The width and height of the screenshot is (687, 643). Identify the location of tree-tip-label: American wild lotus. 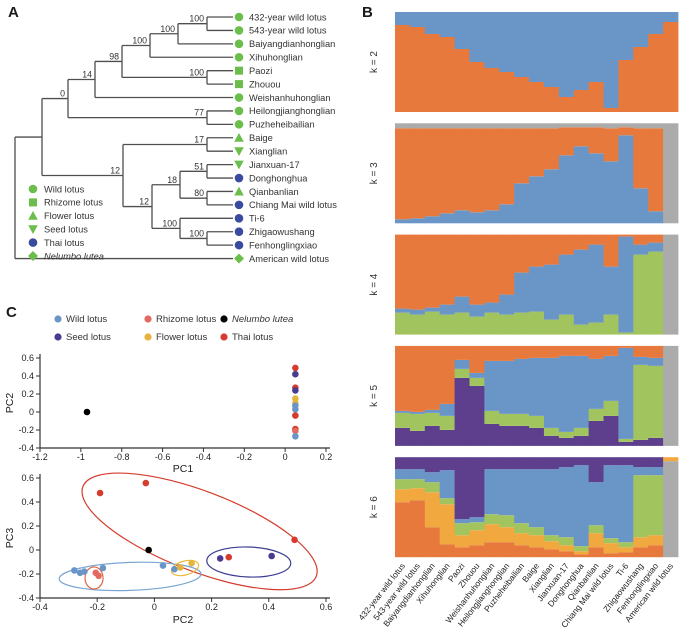
(289, 259).